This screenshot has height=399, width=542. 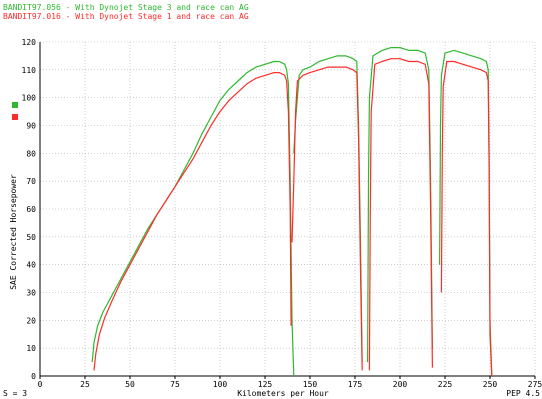 I want to click on y-tick-label: 20, so click(x=31, y=320).